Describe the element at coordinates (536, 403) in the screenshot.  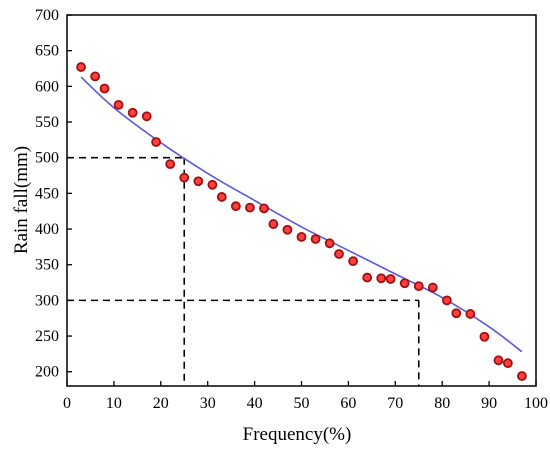
I see `x-tick-label: 100` at that location.